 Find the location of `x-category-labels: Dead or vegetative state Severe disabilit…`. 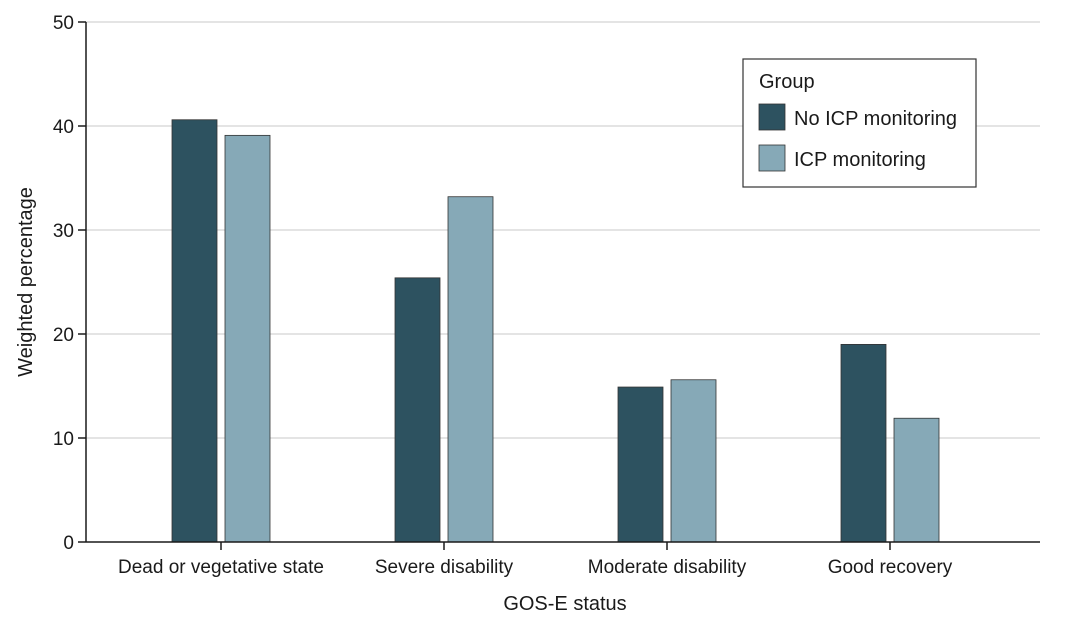

x-category-labels: Dead or vegetative state Severe disabilit… is located at coordinates (535, 560).